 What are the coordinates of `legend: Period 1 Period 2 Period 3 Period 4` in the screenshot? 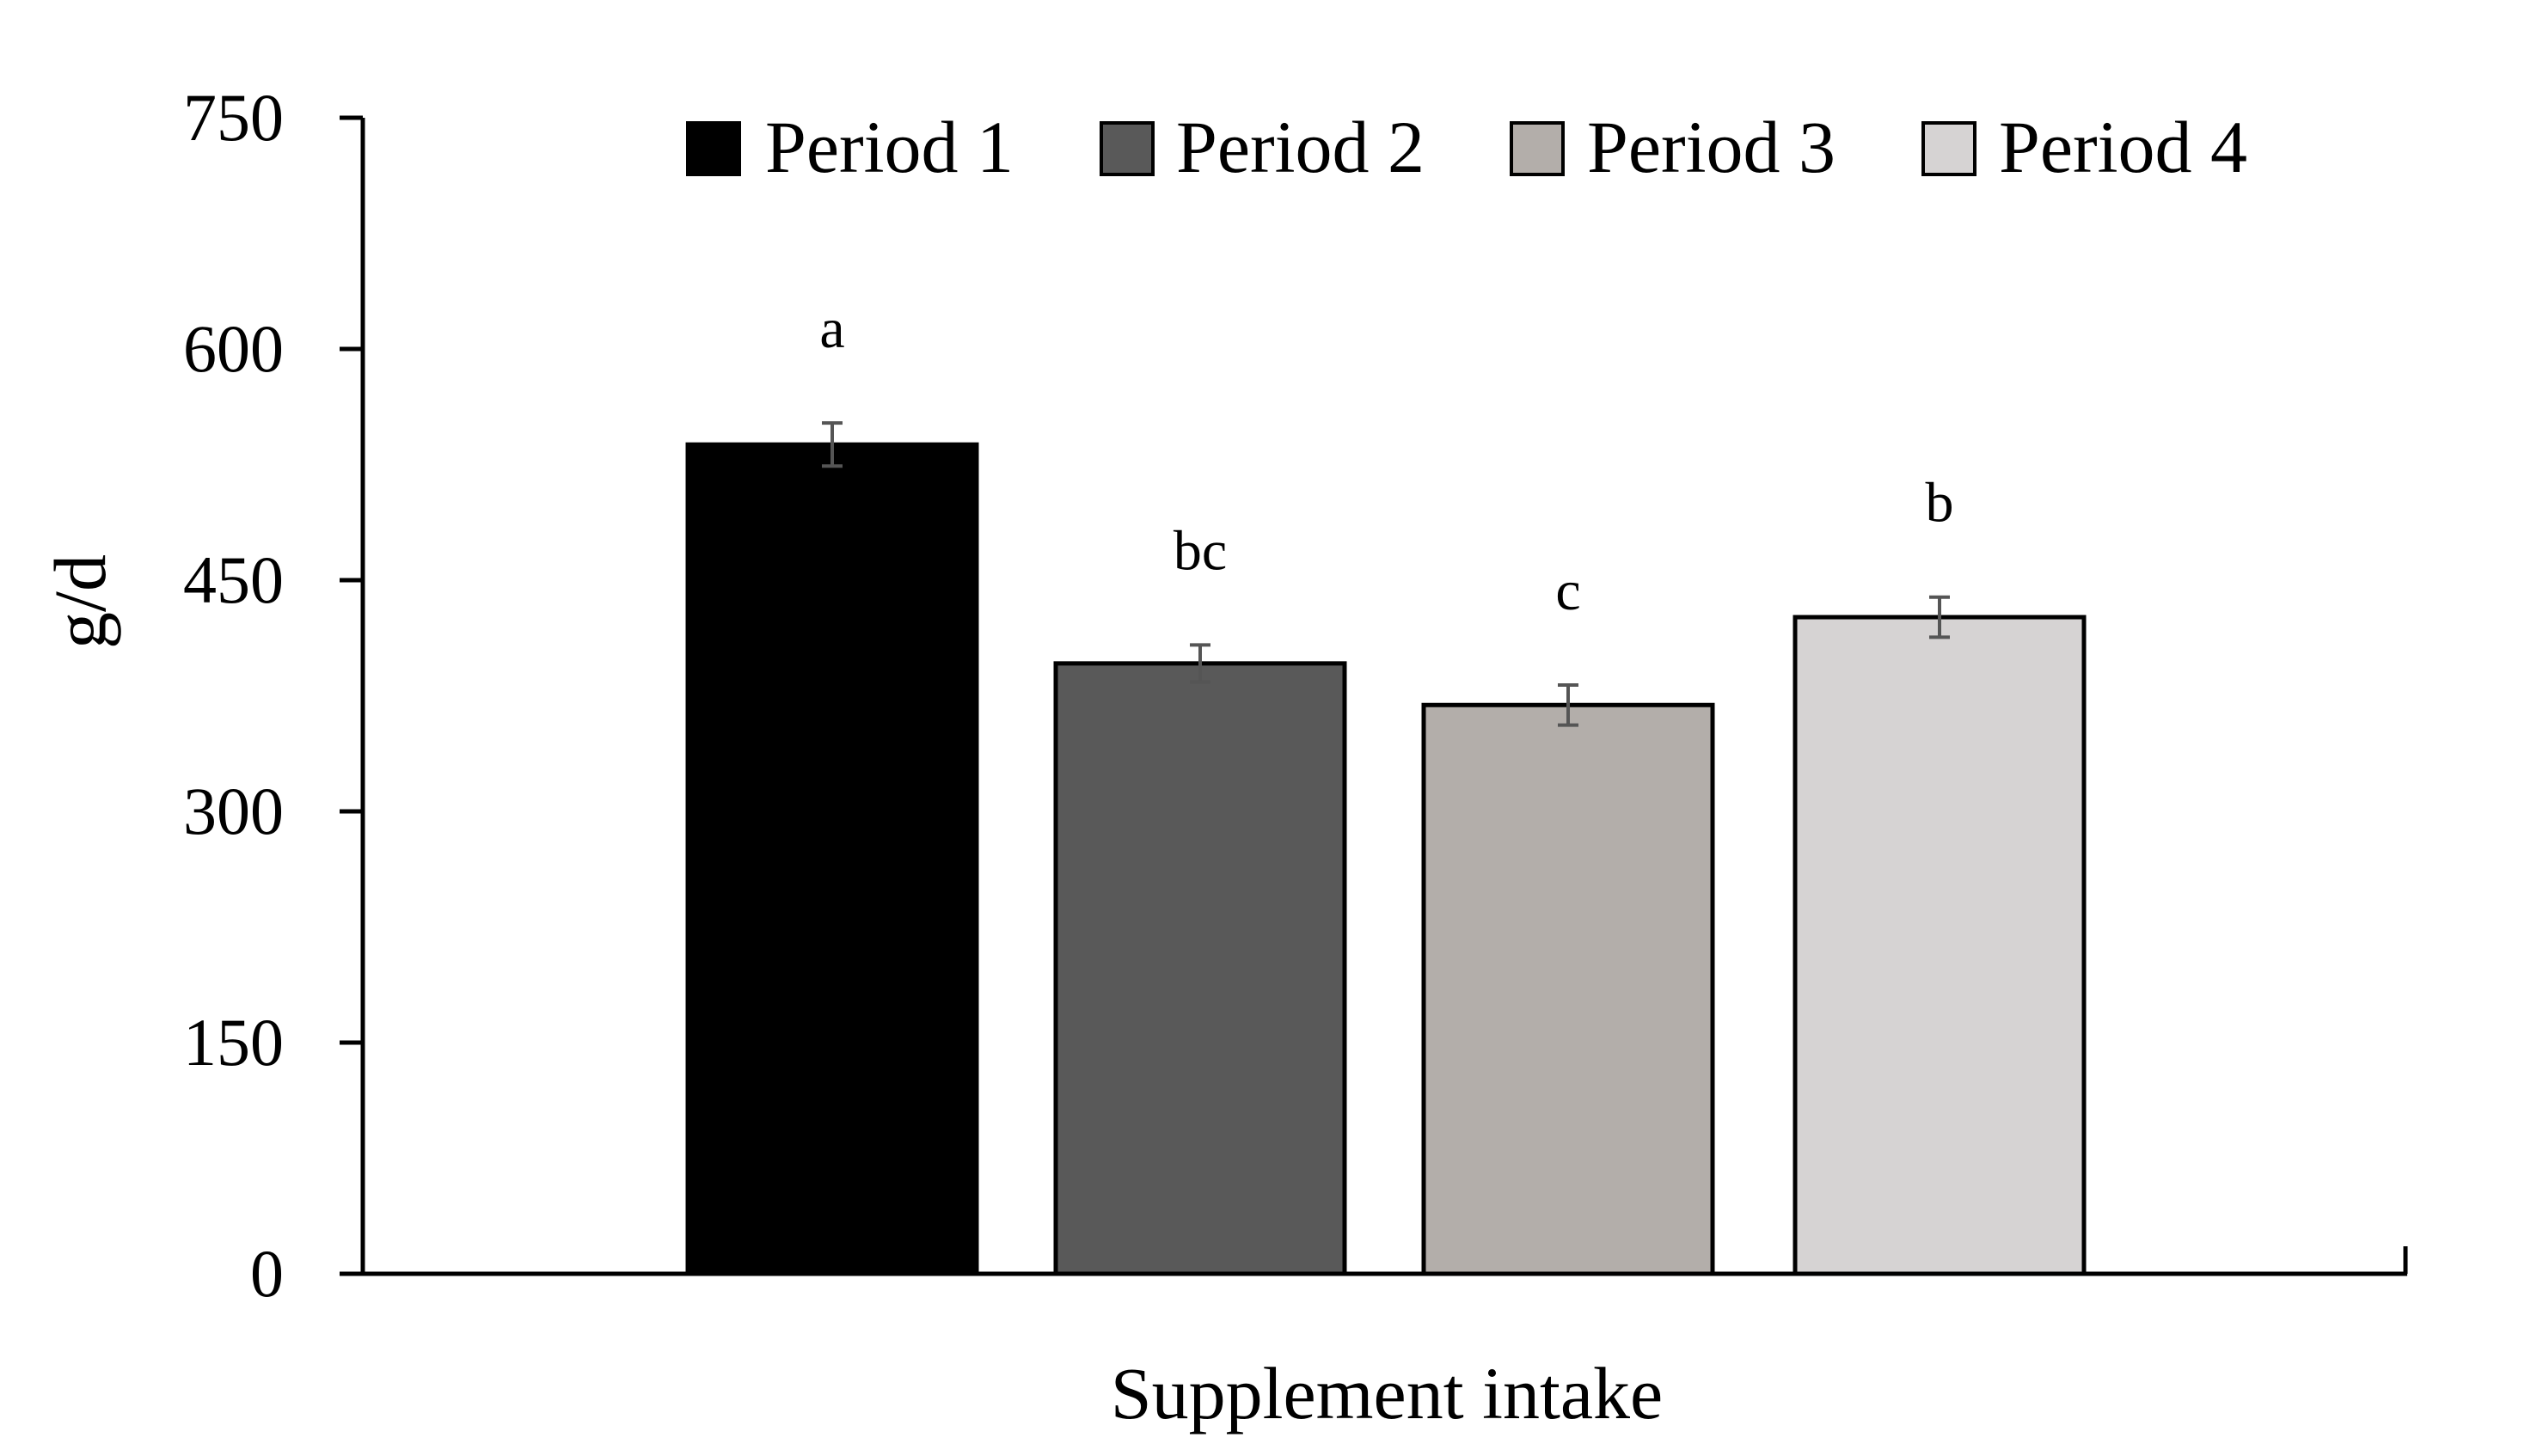 It's located at (1466, 147).